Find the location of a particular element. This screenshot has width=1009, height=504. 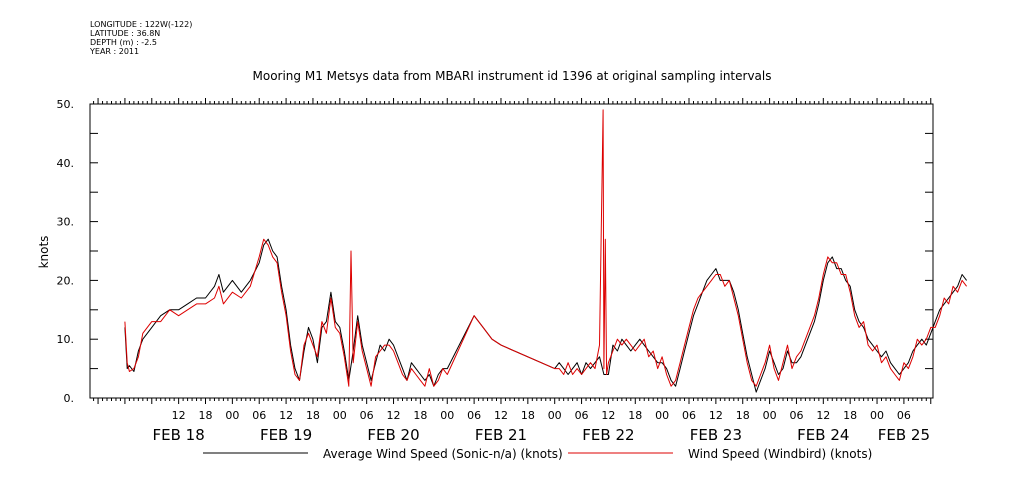

latitude-text: LATITUDE : 36.8N is located at coordinates (125, 33).